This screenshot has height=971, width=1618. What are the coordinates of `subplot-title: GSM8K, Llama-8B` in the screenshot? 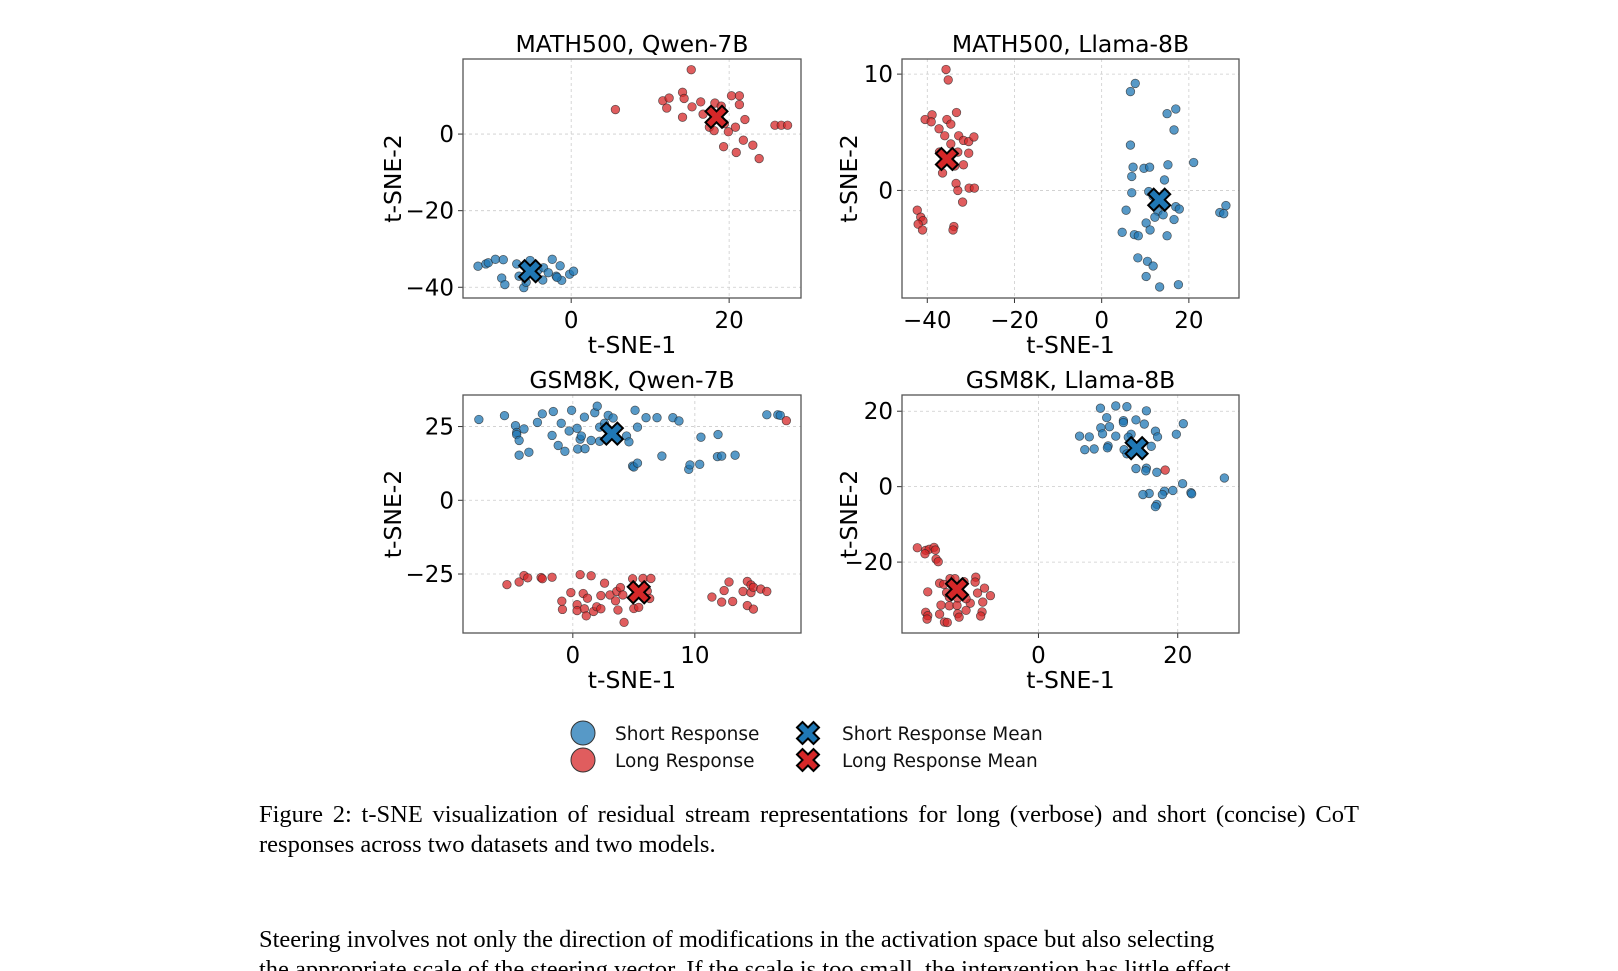 It's located at (1071, 380).